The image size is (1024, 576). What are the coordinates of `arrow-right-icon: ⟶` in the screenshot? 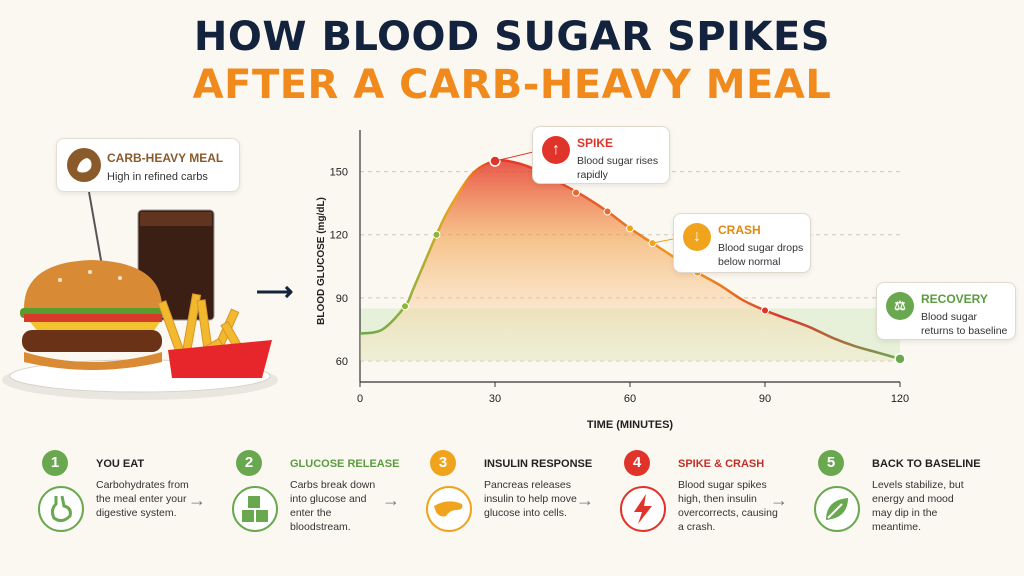 It's located at (275, 291).